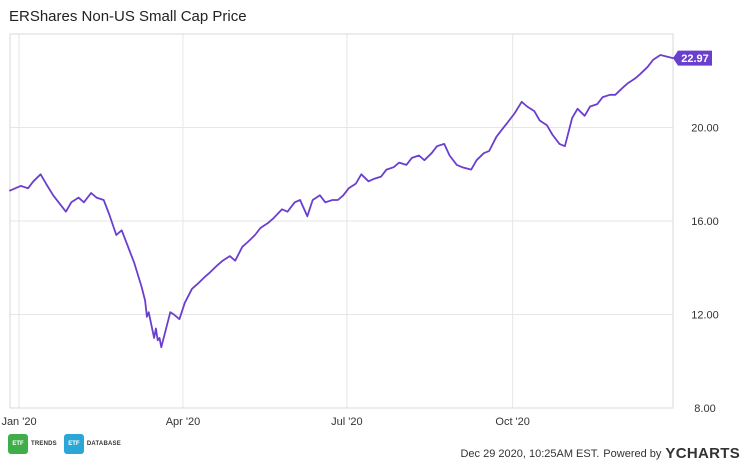 This screenshot has width=750, height=462. What do you see at coordinates (705, 129) in the screenshot?
I see `y-tick-label: 20.00` at bounding box center [705, 129].